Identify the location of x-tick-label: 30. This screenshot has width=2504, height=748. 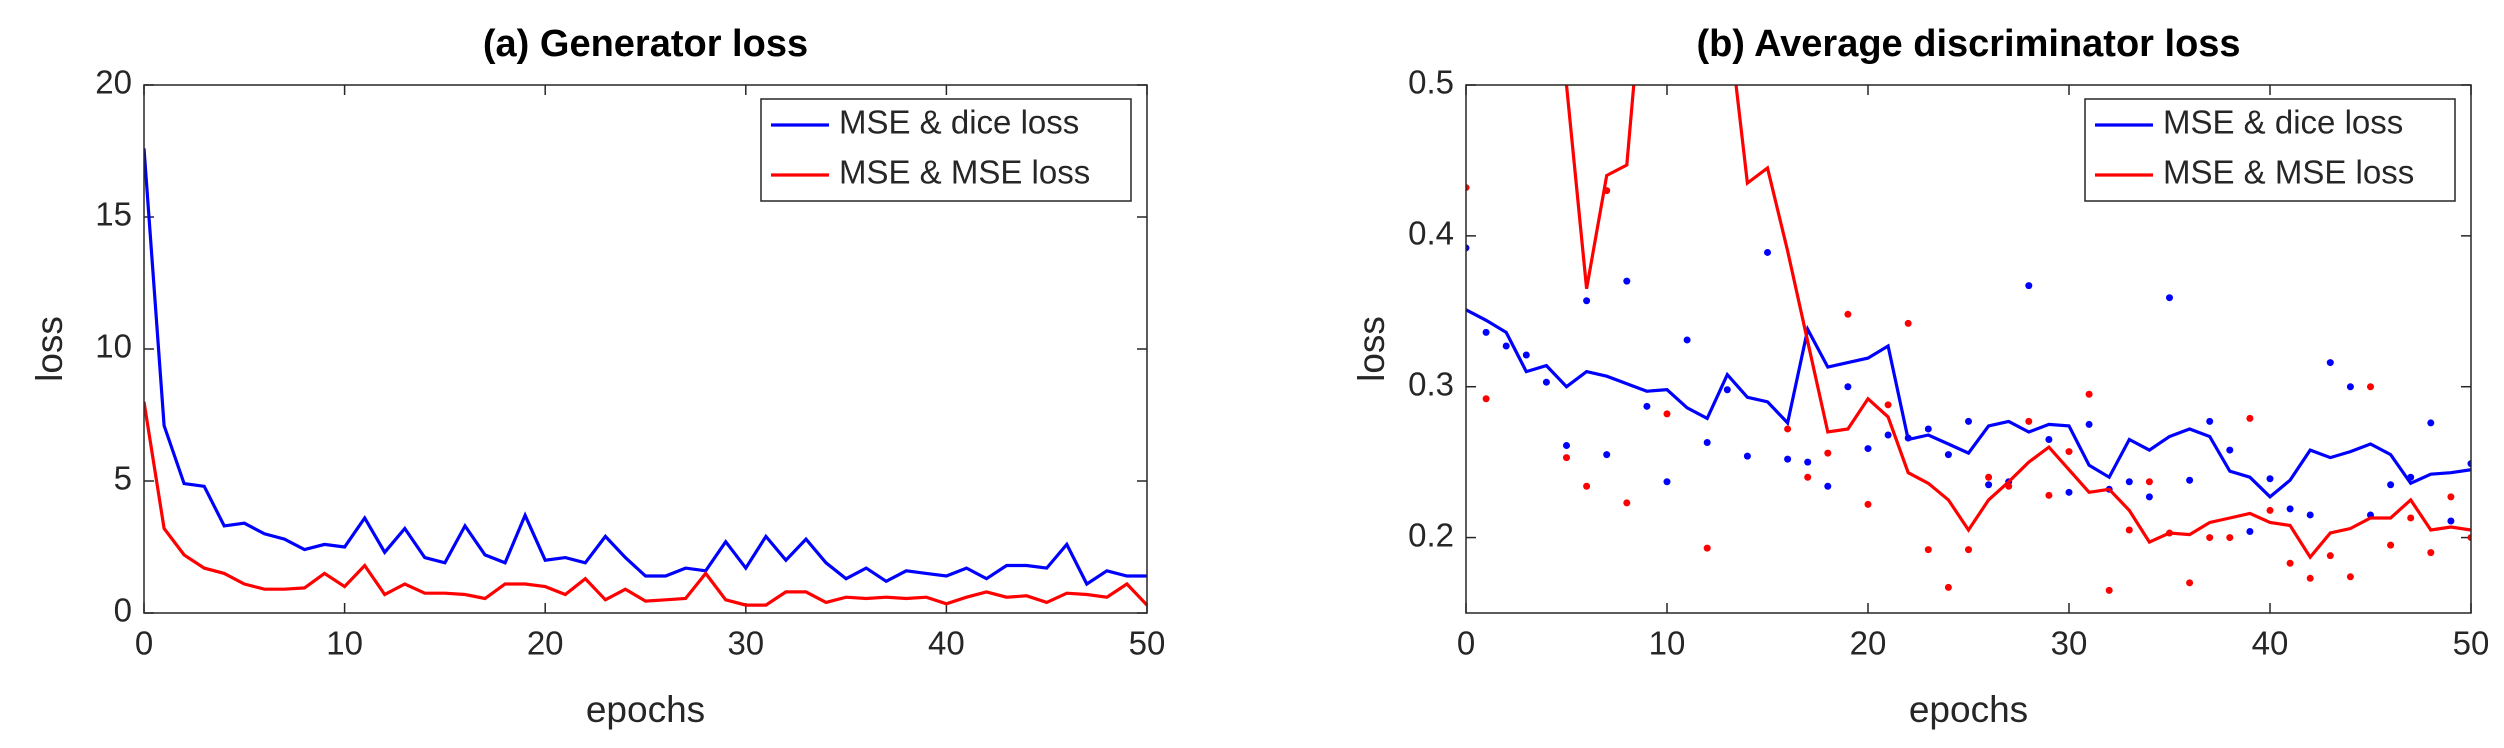
(2069, 643).